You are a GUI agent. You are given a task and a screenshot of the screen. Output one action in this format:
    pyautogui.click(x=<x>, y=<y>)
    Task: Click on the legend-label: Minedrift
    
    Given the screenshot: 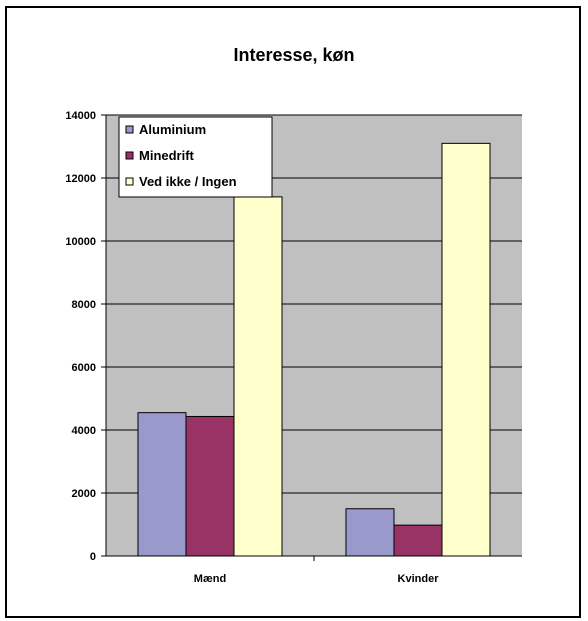 What is the action you would take?
    pyautogui.click(x=167, y=155)
    